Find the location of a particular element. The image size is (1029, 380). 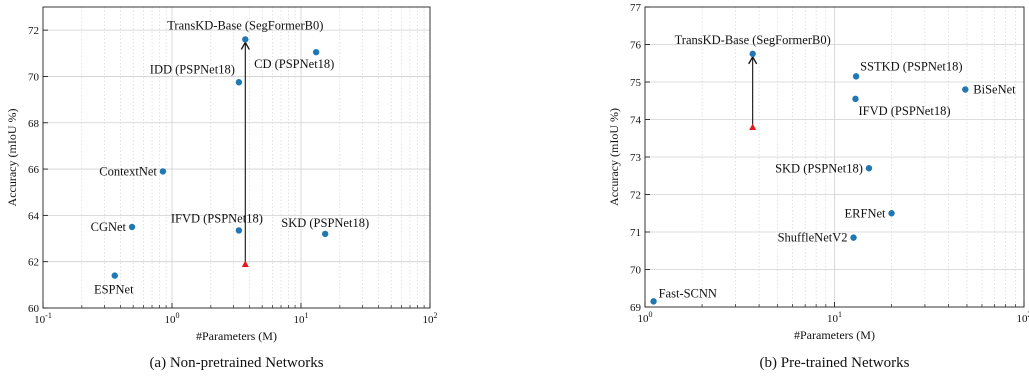

y-tick-label: 60 is located at coordinates (34, 309).